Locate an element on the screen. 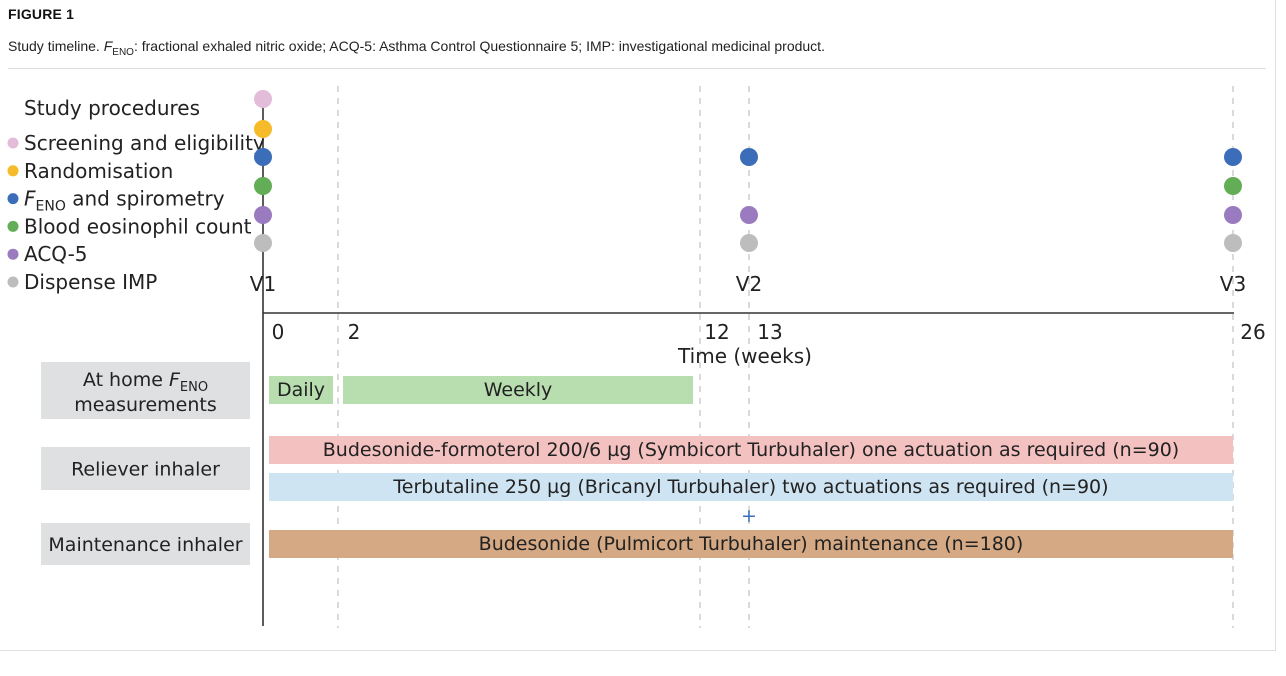  visit-v2-dot-dispense is located at coordinates (749, 243).